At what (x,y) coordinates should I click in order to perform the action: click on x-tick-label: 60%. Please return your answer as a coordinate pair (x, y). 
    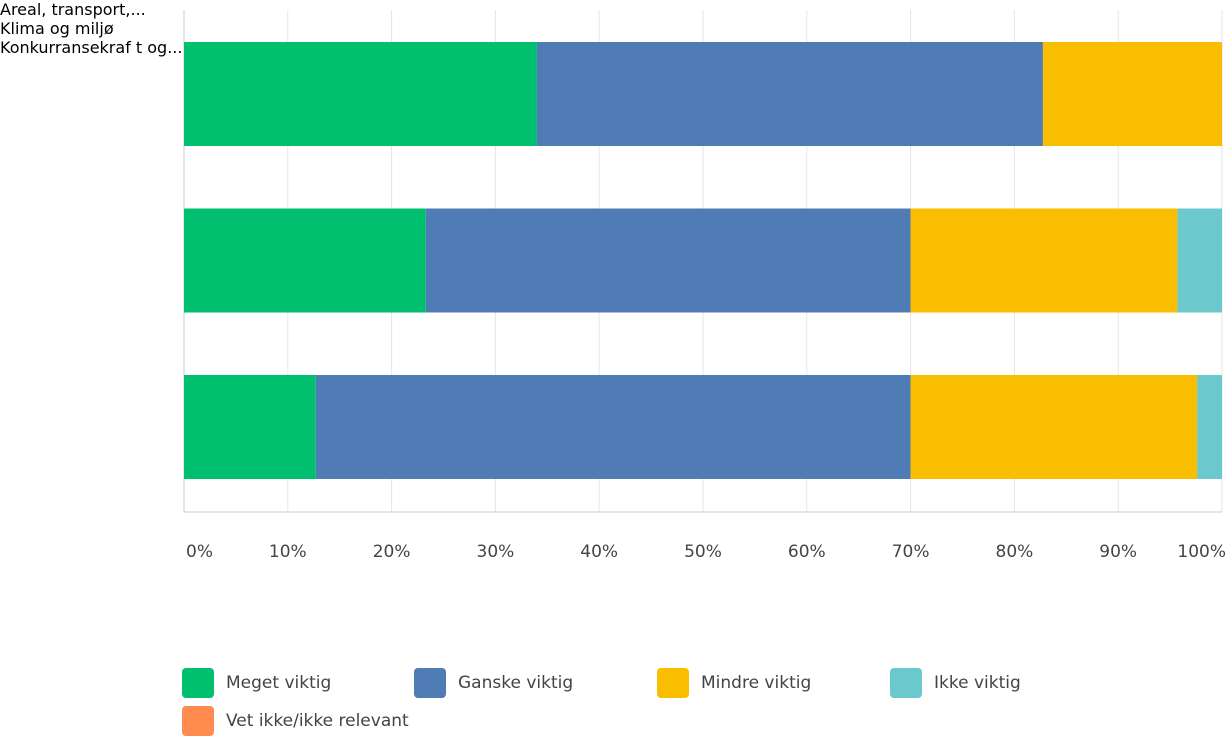
    Looking at the image, I should click on (807, 552).